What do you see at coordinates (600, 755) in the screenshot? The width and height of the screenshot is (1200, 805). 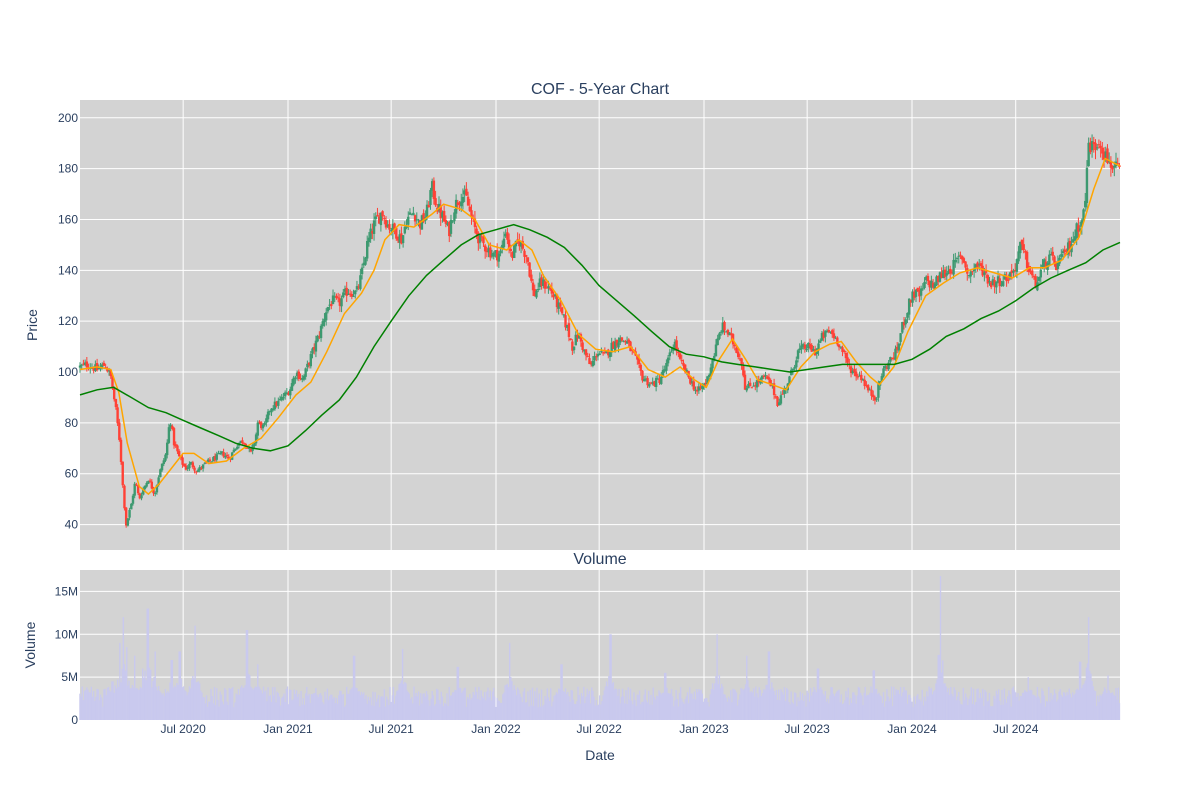 I see `date-x-axis-title: Date` at bounding box center [600, 755].